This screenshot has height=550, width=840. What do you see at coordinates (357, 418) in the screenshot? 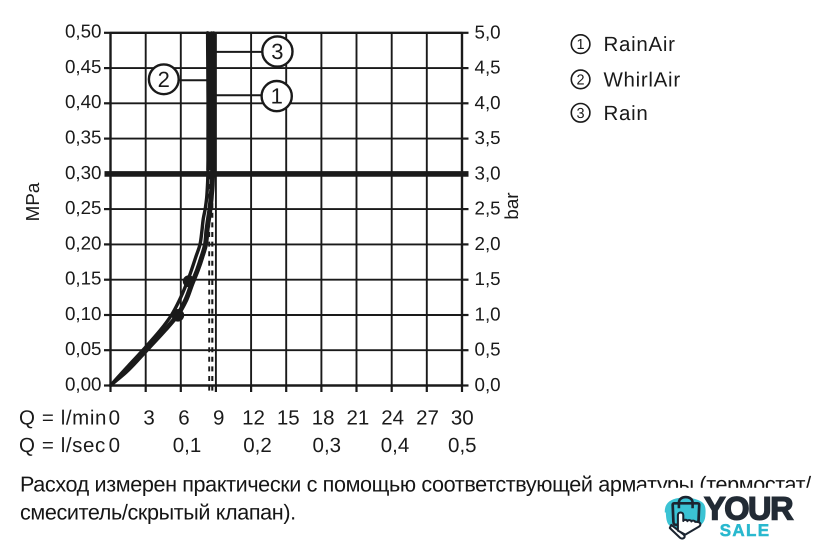
I see `svg-text: 21` at bounding box center [357, 418].